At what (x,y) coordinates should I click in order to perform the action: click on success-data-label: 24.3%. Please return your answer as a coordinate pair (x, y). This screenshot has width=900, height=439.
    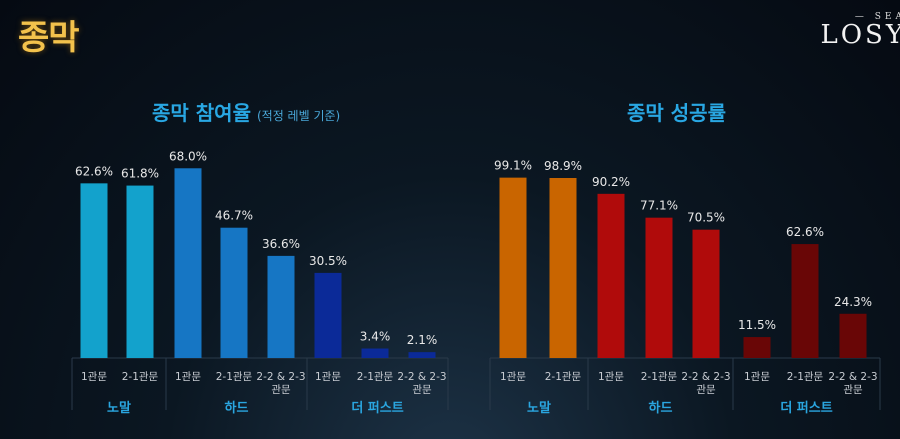
    Looking at the image, I should click on (853, 302).